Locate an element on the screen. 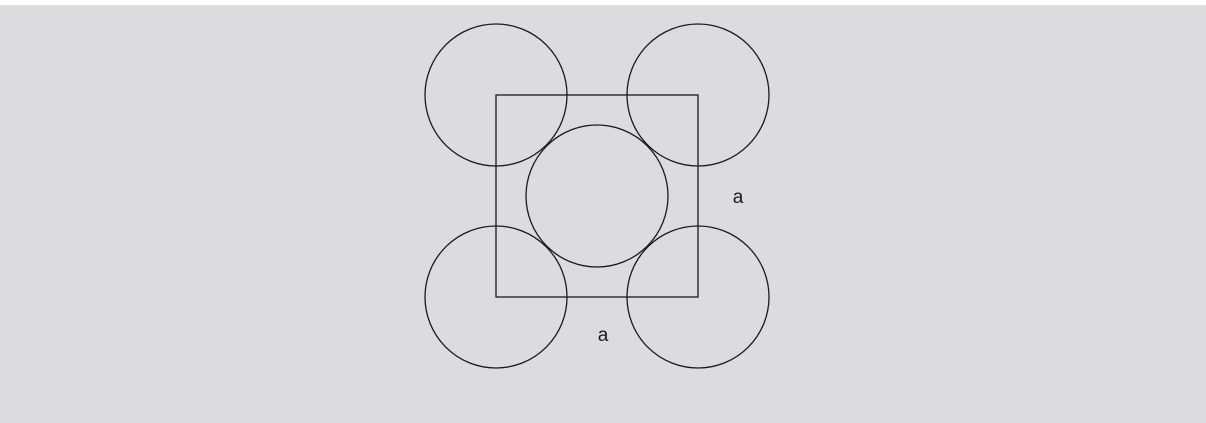  center-atom is located at coordinates (597, 196).